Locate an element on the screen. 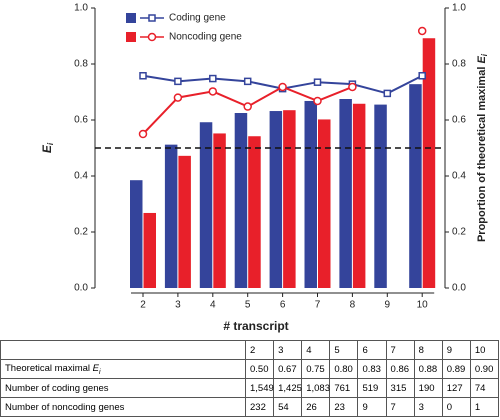 The image size is (500, 420). y-tick-label: 0.8 is located at coordinates (81, 64).